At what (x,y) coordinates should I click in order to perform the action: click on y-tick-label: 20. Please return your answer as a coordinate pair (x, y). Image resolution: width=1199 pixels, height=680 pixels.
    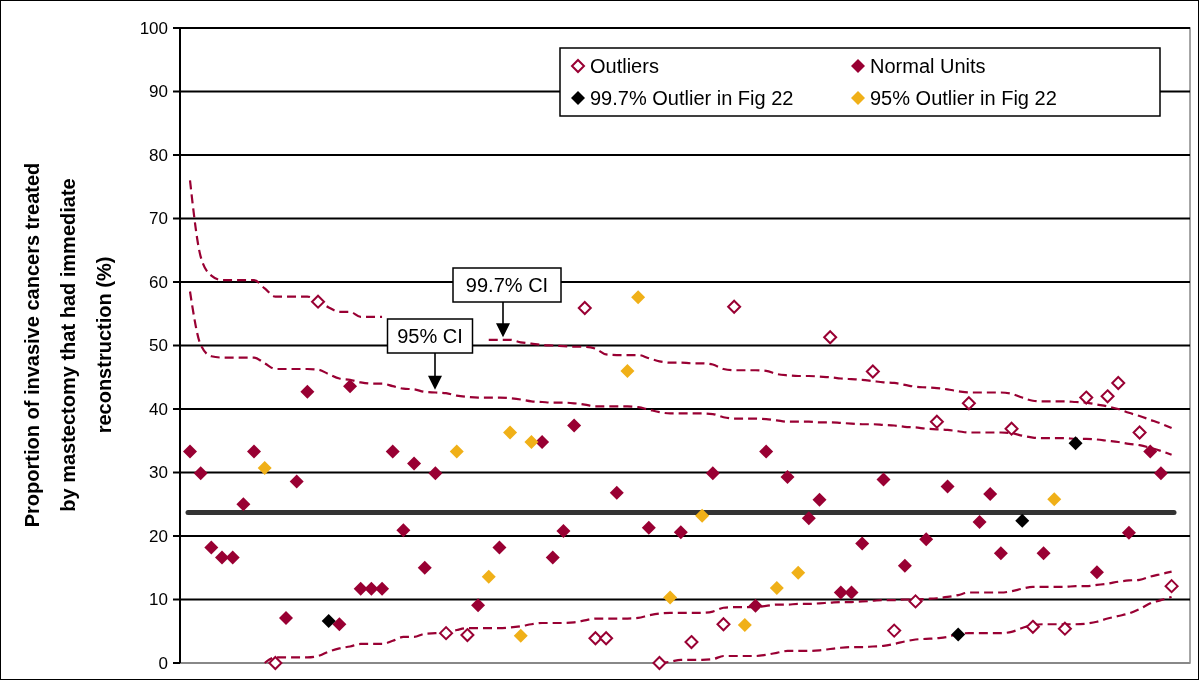
    Looking at the image, I should click on (158, 536).